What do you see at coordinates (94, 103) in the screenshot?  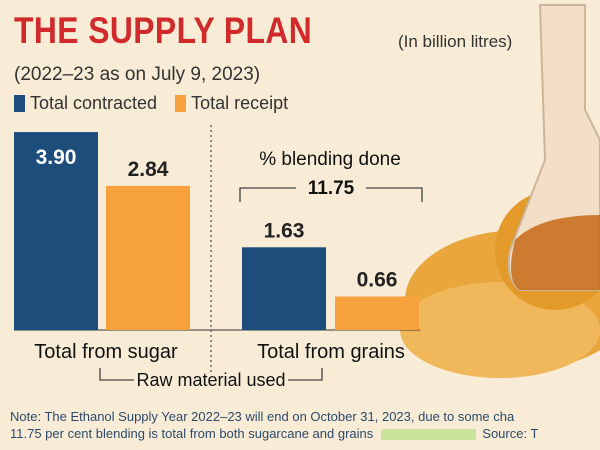 I see `legend-label-contracted: Total contracted` at bounding box center [94, 103].